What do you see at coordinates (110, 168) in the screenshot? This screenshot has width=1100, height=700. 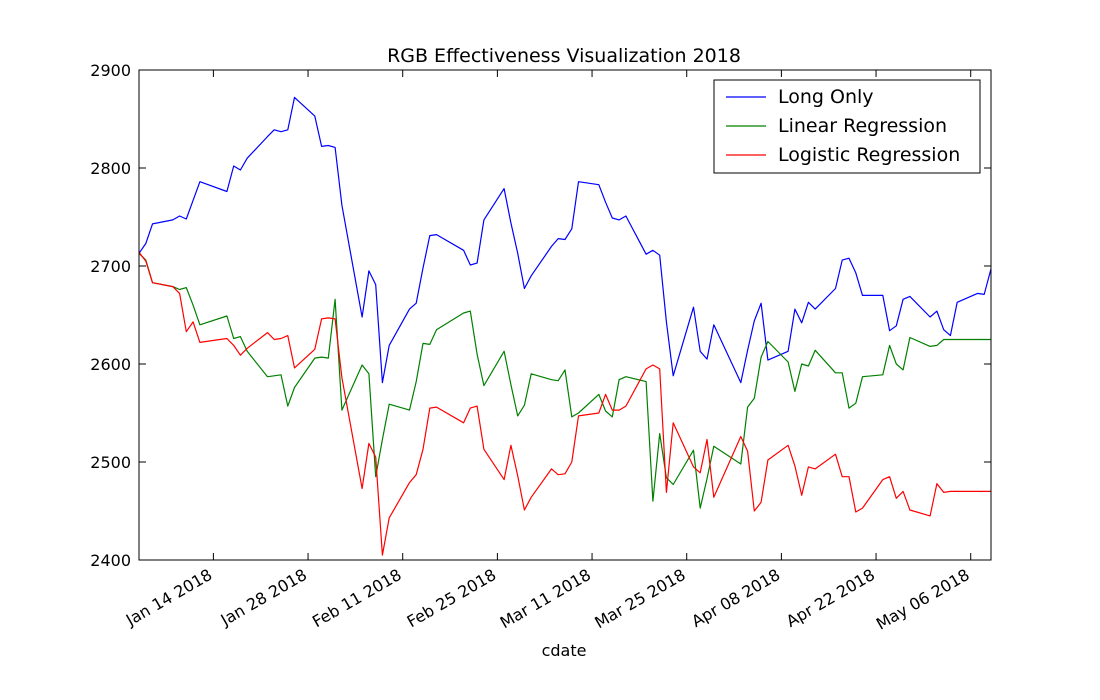 I see `y-tick-label: 2800` at bounding box center [110, 168].